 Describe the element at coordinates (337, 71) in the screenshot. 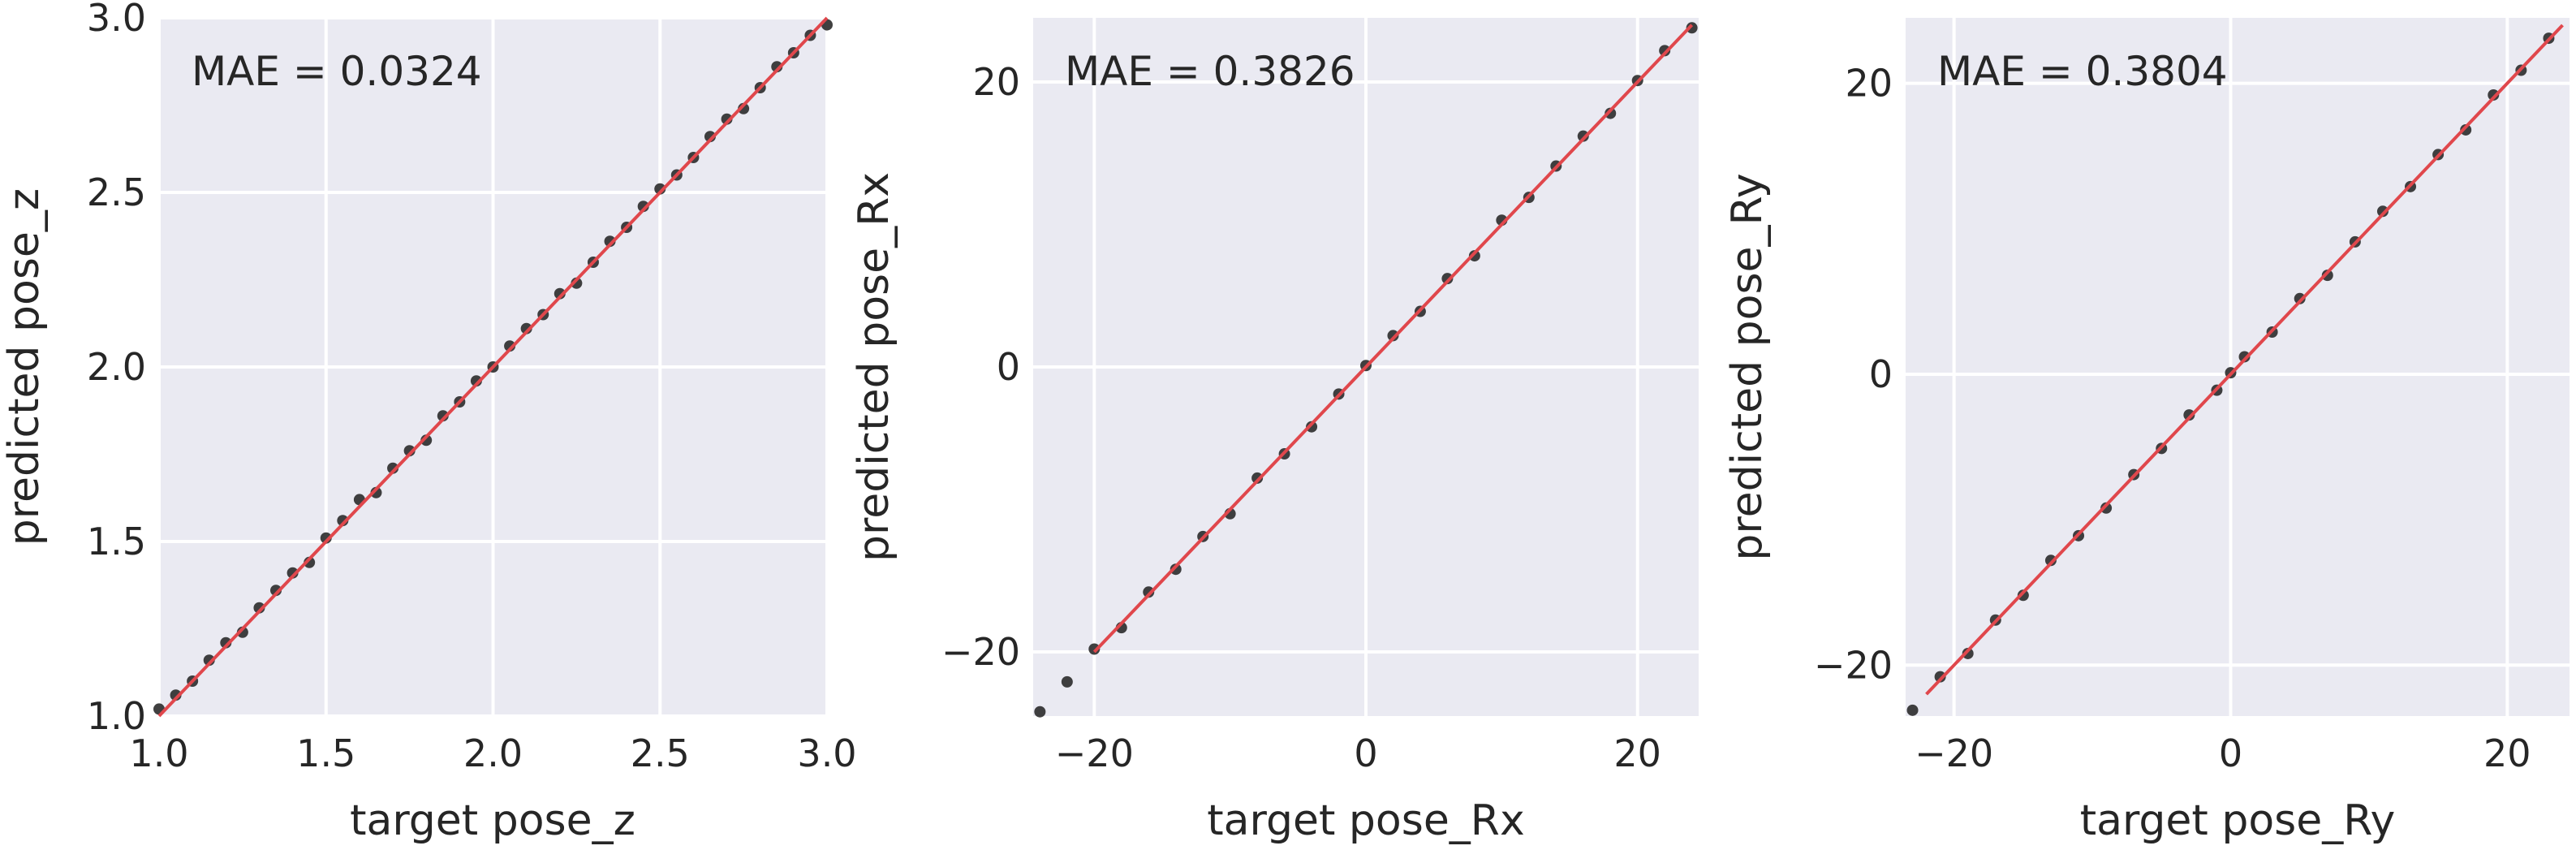

I see `mae-annotation: MAE = 0.0324` at that location.